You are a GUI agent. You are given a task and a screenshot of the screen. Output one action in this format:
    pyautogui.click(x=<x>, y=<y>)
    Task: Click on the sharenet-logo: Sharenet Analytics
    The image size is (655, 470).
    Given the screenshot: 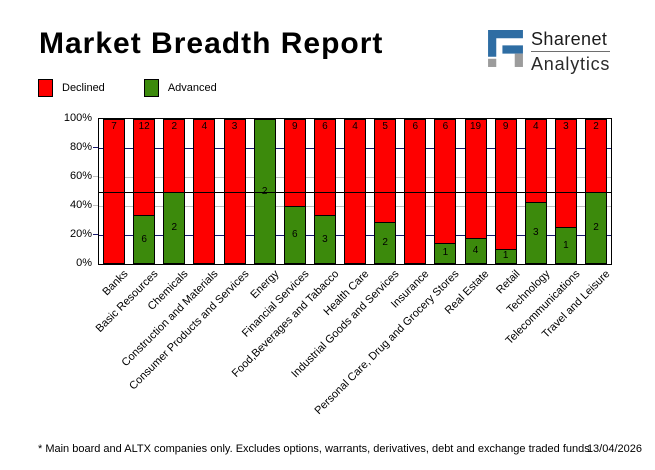 What is the action you would take?
    pyautogui.click(x=549, y=51)
    